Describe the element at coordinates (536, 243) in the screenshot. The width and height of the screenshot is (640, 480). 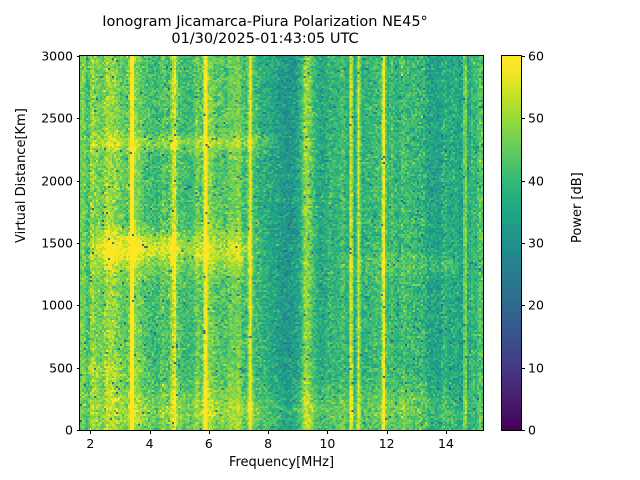
I see `colorbar-tick-label: 30` at that location.